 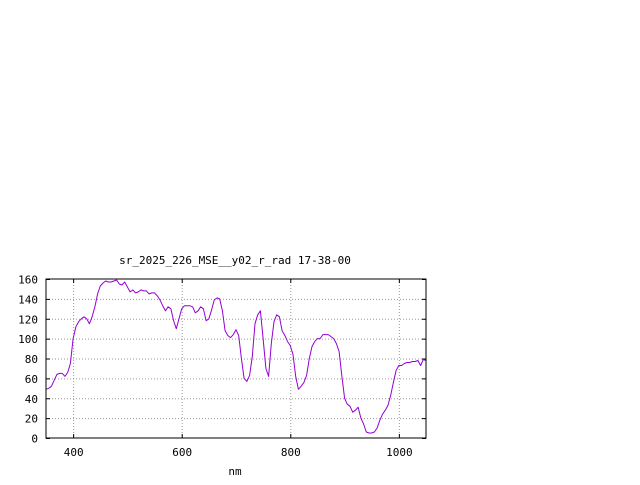 What do you see at coordinates (28, 280) in the screenshot?
I see `y-tick-label: 160` at bounding box center [28, 280].